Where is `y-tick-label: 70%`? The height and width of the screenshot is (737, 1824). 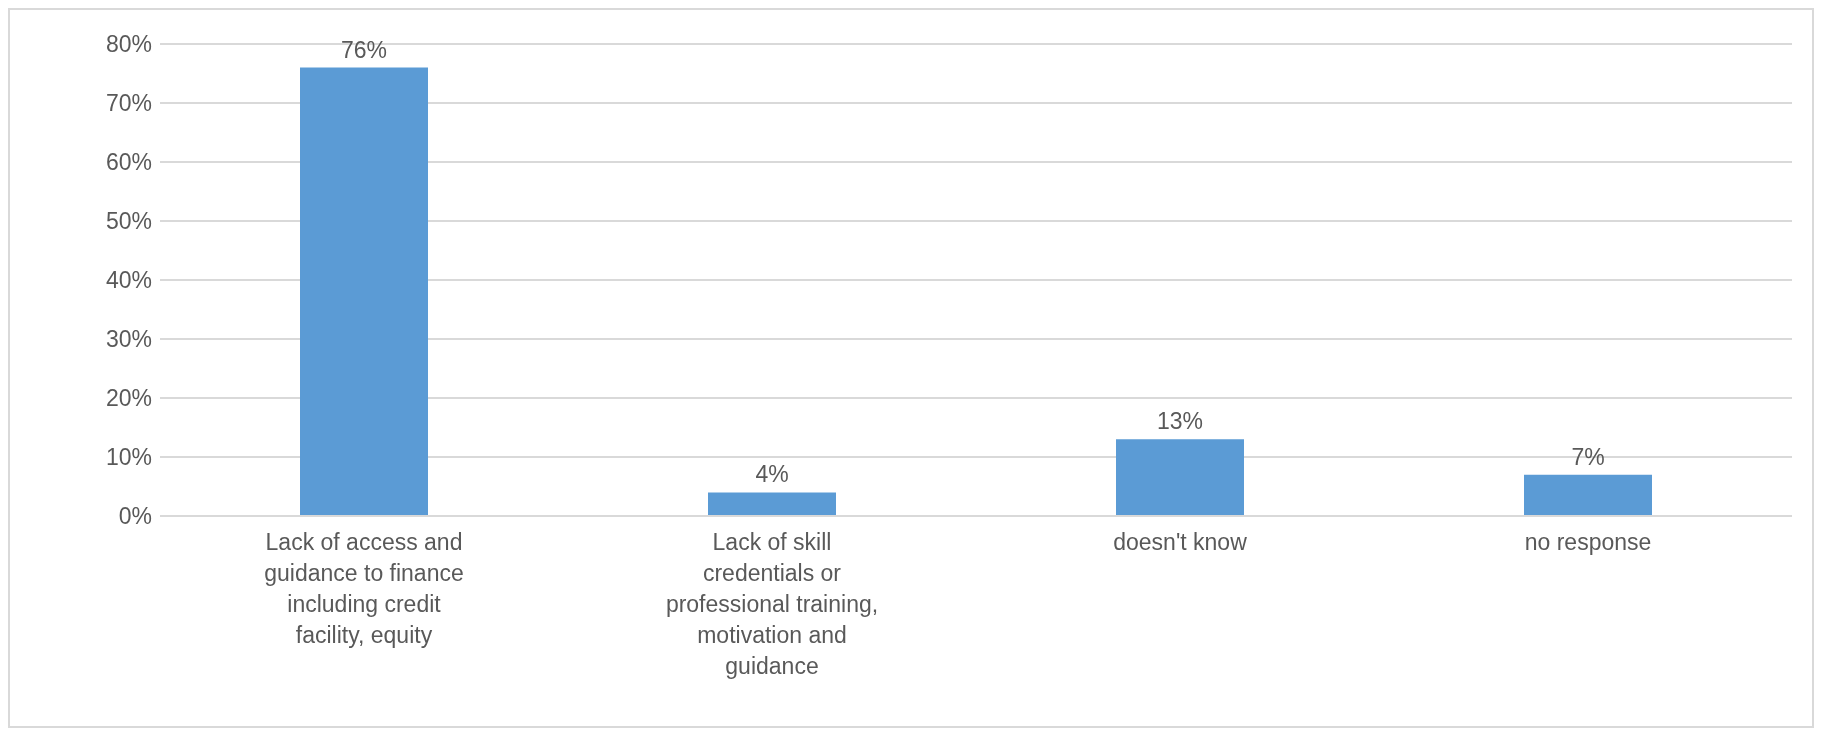
y-tick-label: 70% is located at coordinates (128, 103).